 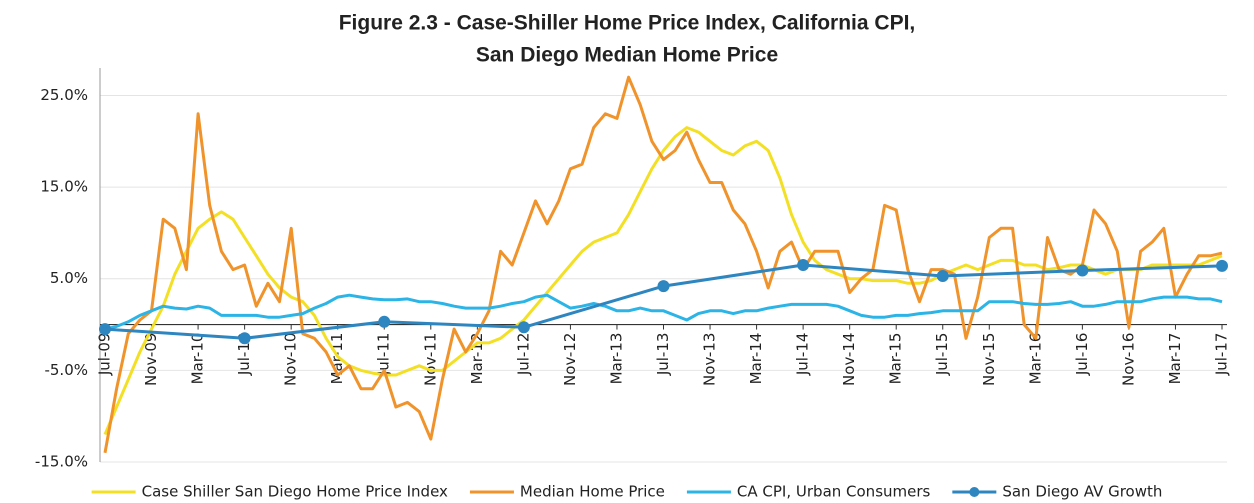 I want to click on legend-label: San Diego AV Growth, so click(x=1082, y=492).